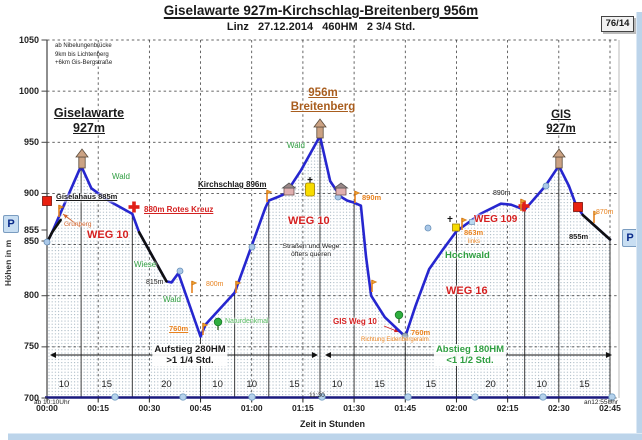 The height and width of the screenshot is (440, 642). I want to click on x-axis-label: 01:15, so click(303, 408).